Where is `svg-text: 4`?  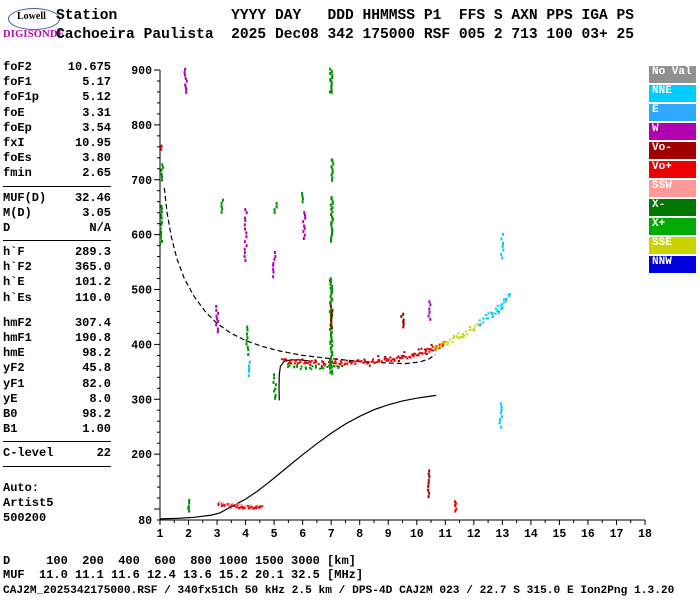
svg-text: 4 is located at coordinates (245, 534).